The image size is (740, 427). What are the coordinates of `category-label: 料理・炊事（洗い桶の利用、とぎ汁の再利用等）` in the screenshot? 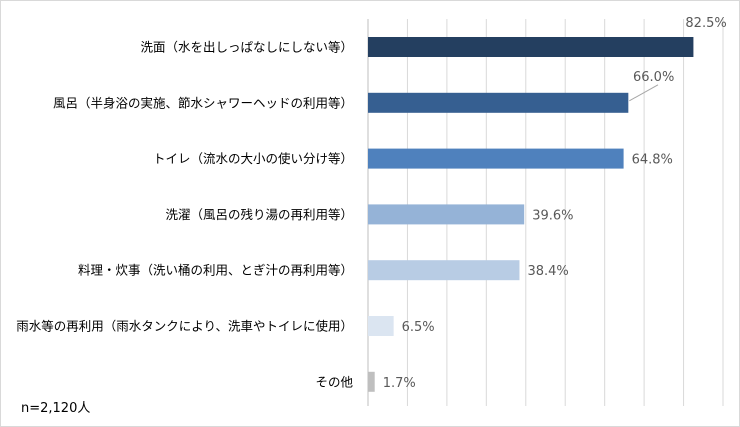 It's located at (215, 270).